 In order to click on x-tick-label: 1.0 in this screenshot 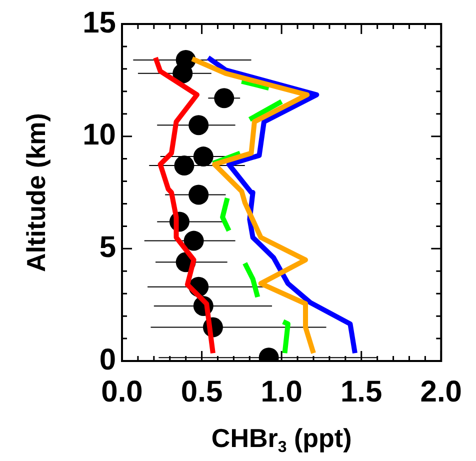, I will do `click(281, 391)`.